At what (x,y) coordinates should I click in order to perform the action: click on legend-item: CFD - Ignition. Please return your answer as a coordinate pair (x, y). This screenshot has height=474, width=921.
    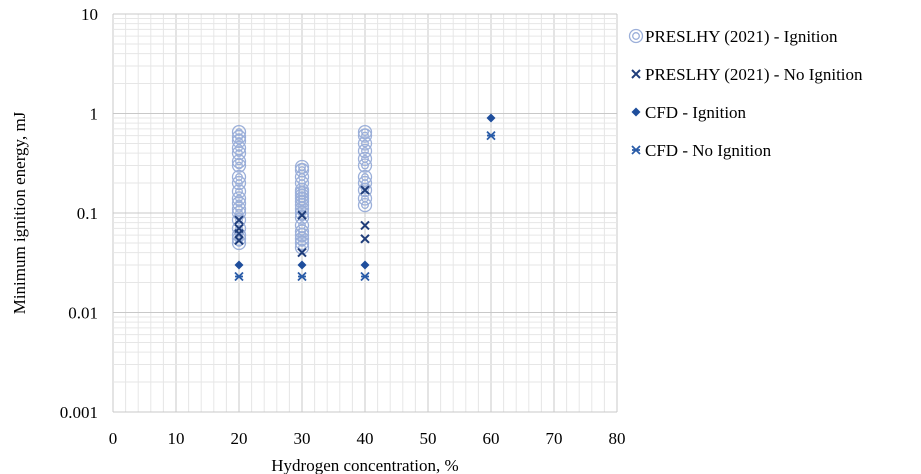
    Looking at the image, I should click on (689, 112).